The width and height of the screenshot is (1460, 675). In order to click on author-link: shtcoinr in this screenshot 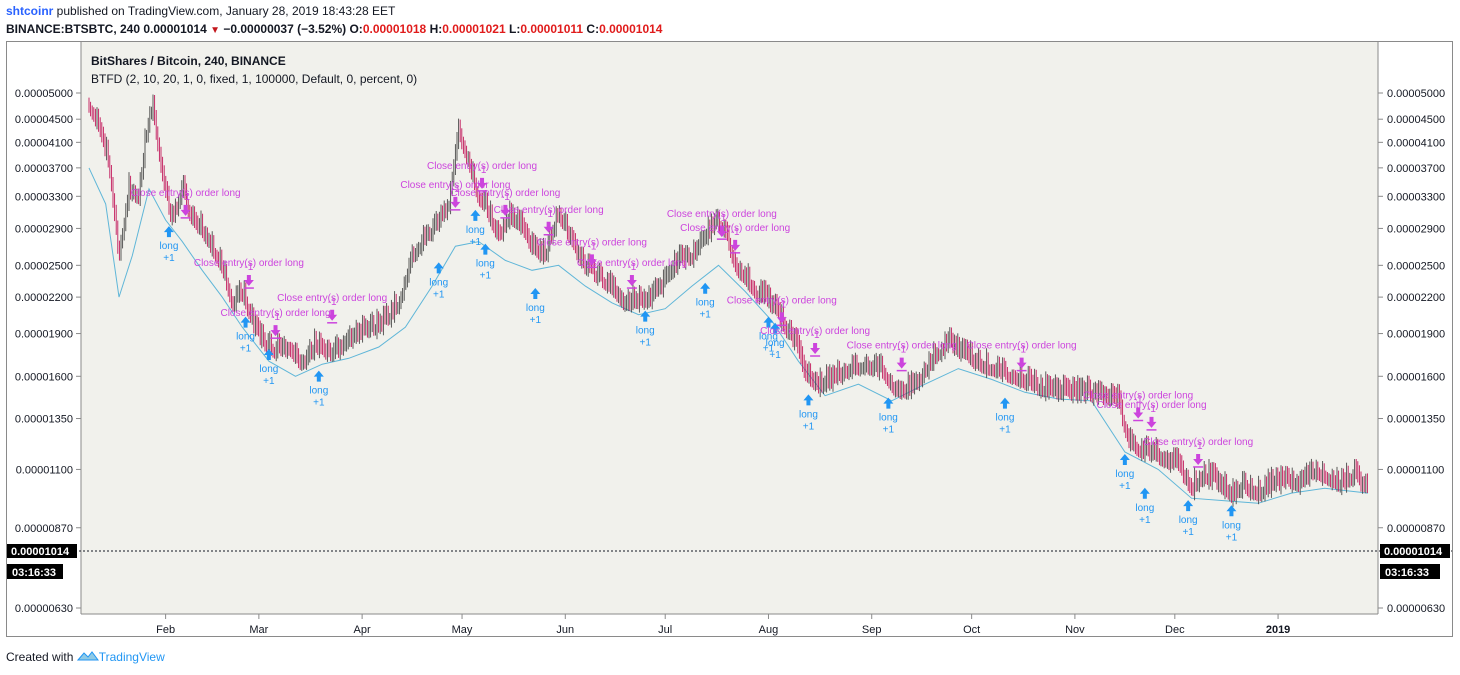, I will do `click(30, 11)`.